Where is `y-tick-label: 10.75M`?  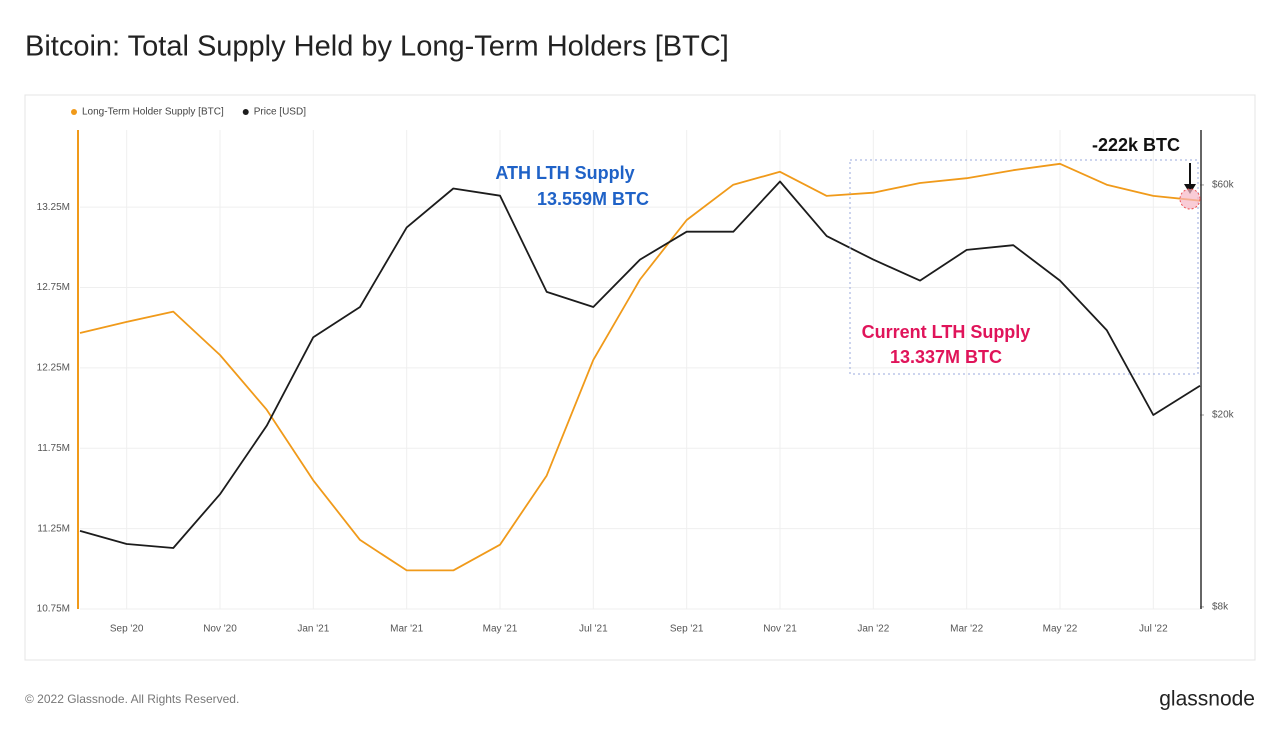 y-tick-label: 10.75M is located at coordinates (53, 609).